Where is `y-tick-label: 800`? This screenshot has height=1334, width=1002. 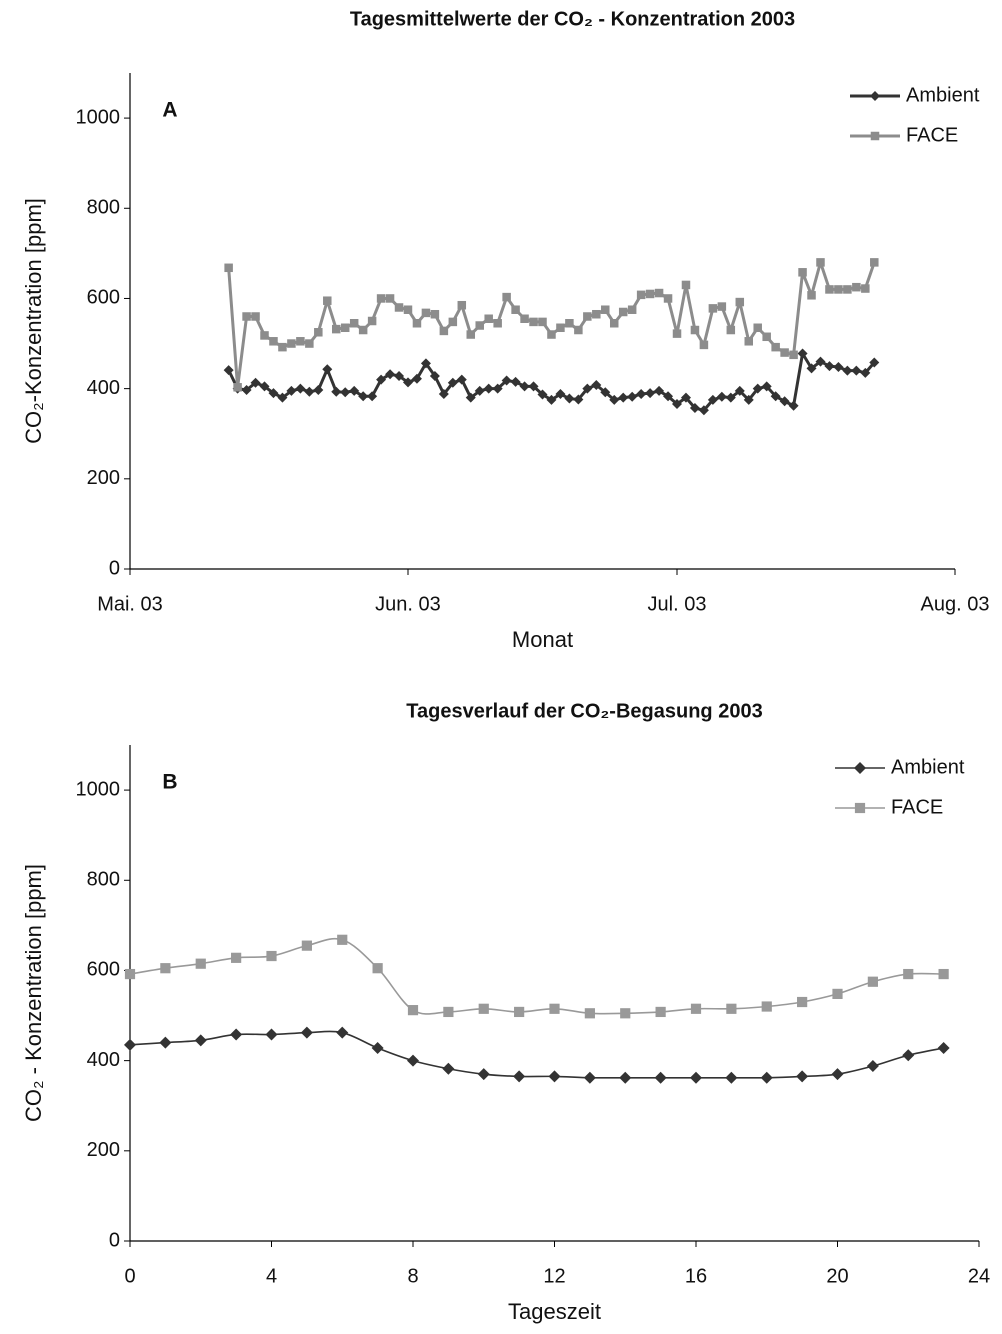
y-tick-label: 800 is located at coordinates (103, 208).